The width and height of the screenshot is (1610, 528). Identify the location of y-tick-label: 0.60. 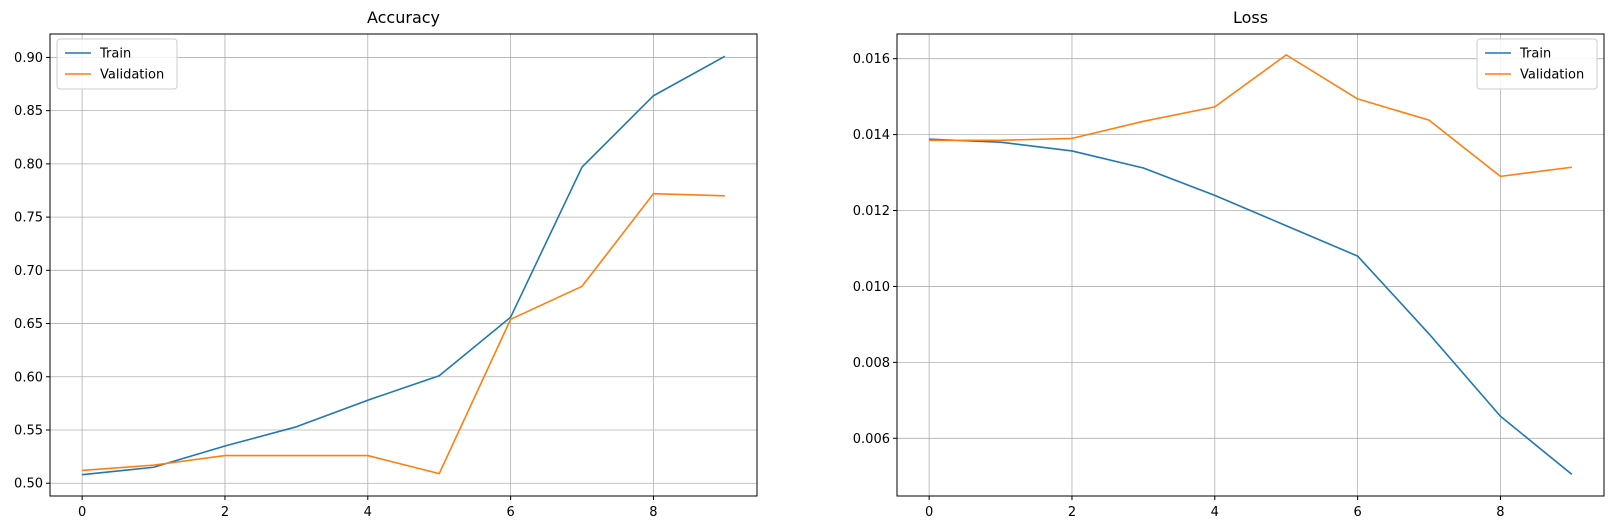
(28, 377).